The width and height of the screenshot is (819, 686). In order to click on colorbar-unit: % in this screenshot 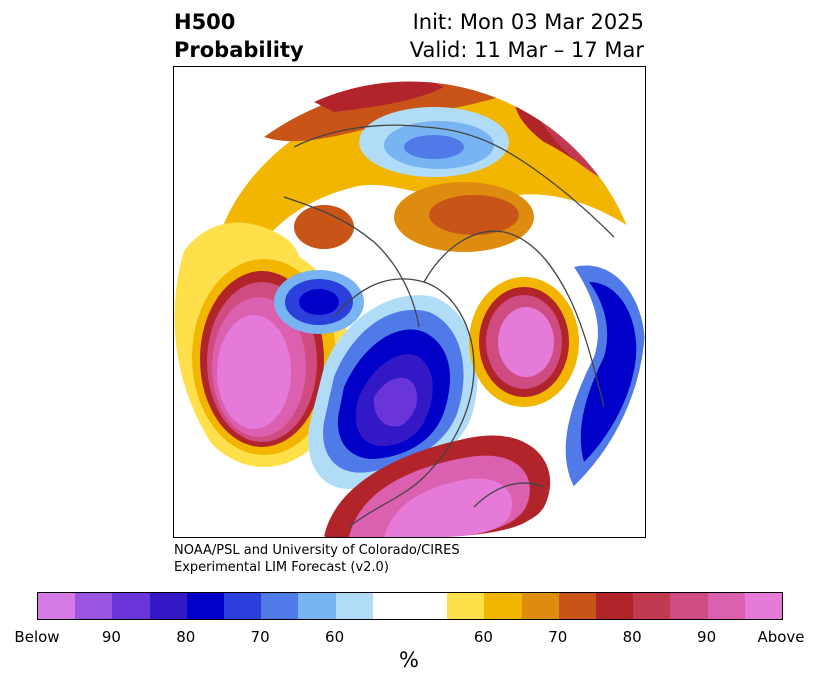, I will do `click(409, 660)`.